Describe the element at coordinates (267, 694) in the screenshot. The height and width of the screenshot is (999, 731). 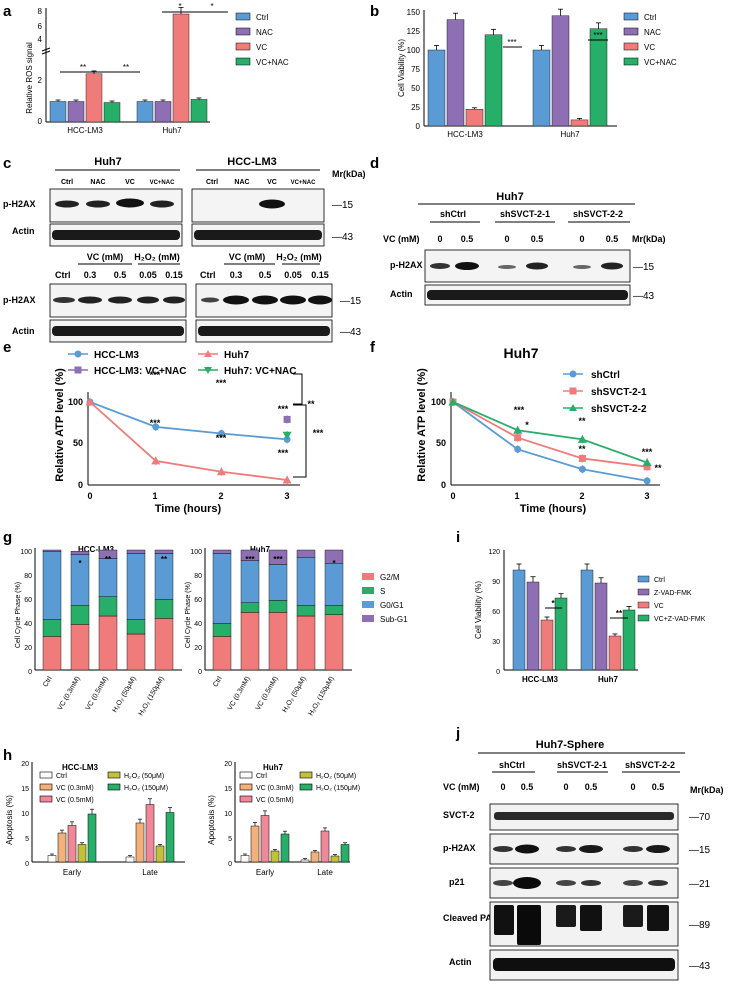
I see `xtick-label: VC (0.5mM)` at that location.